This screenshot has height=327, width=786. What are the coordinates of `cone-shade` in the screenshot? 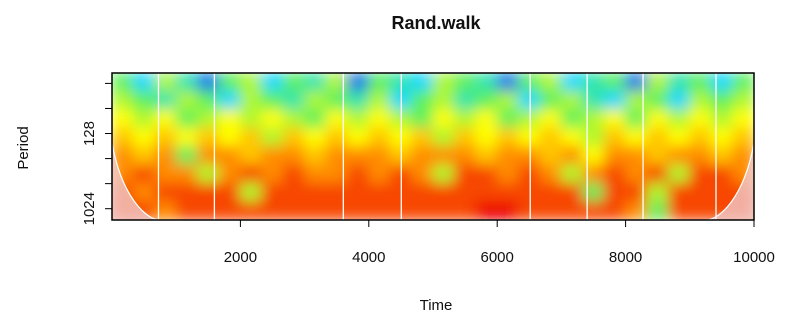 It's located at (730, 181).